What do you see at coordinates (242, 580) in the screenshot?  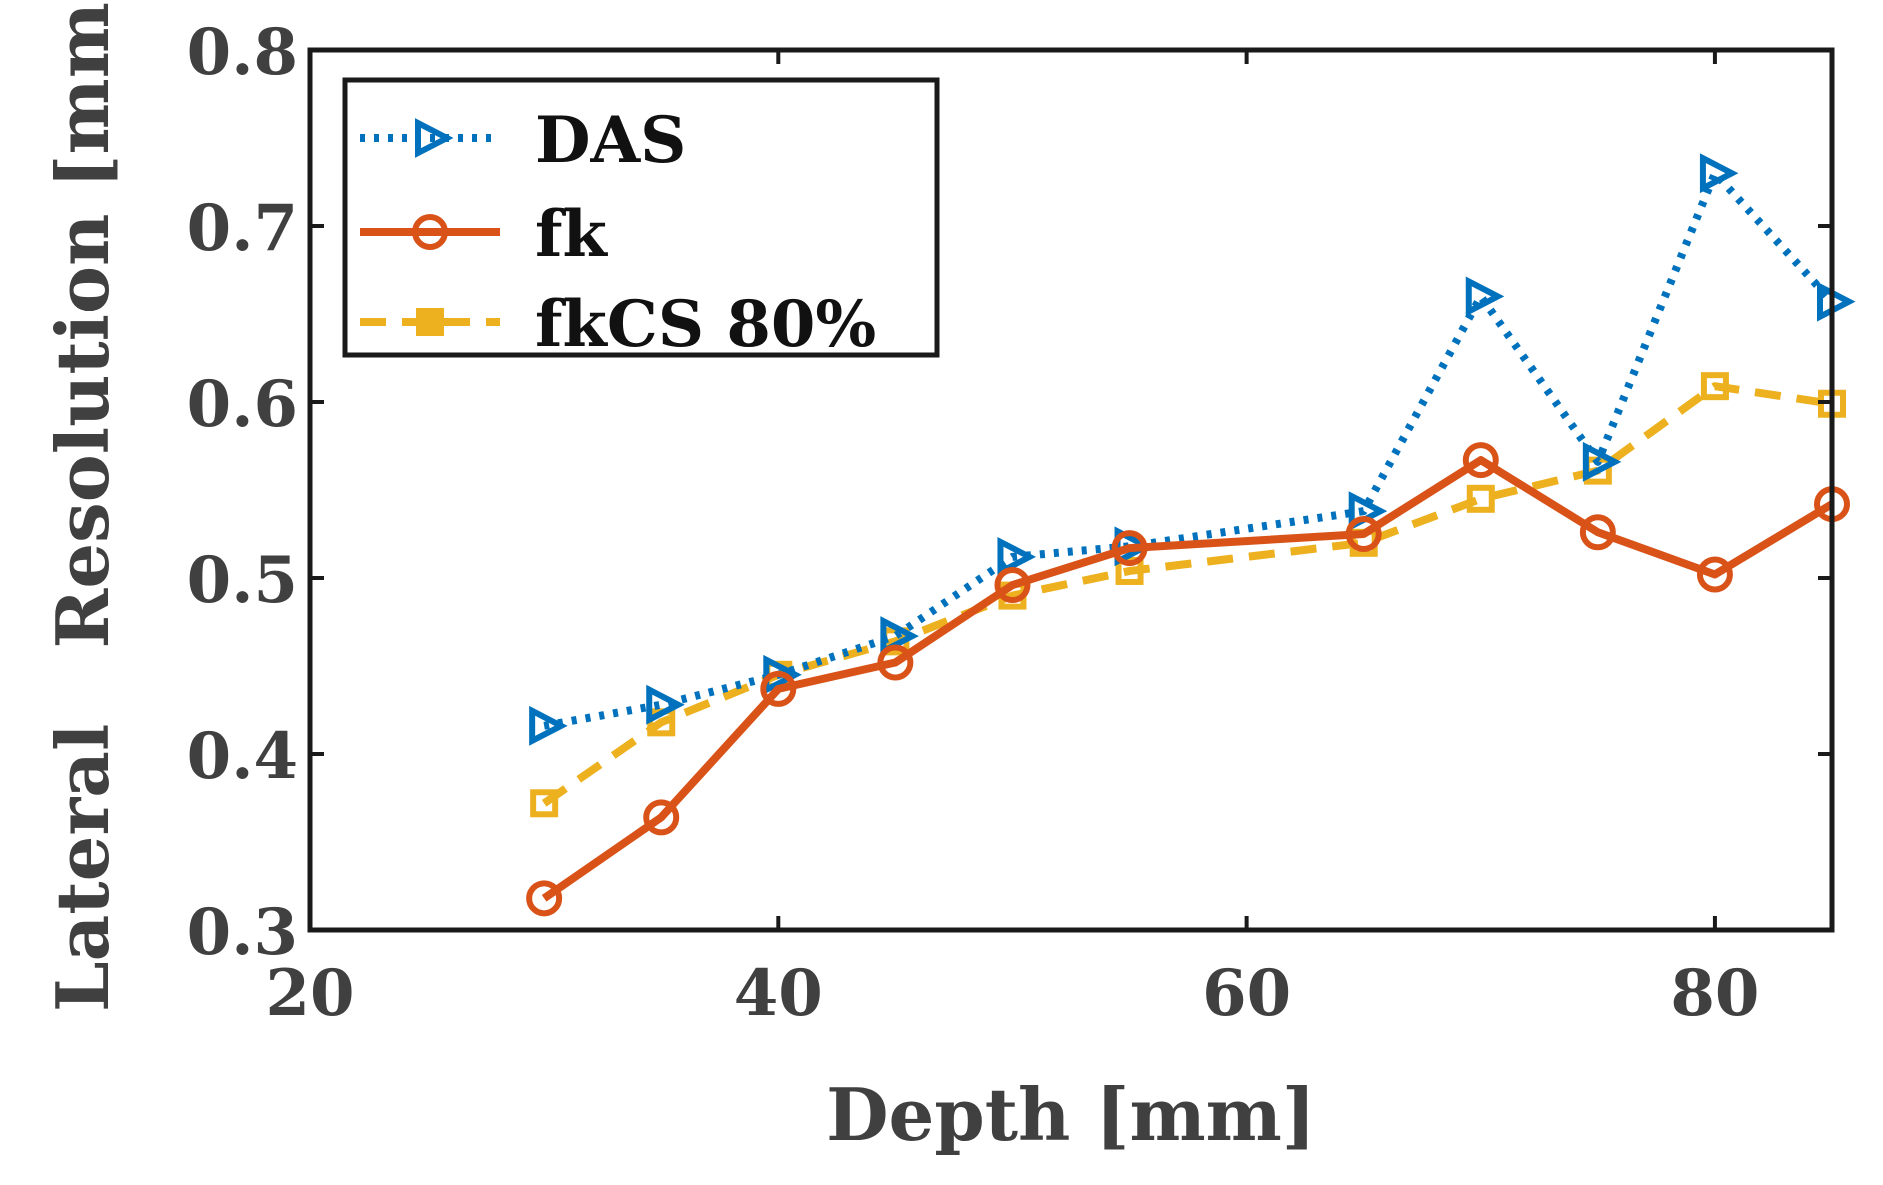 I see `y-tick-label: 0.5` at bounding box center [242, 580].